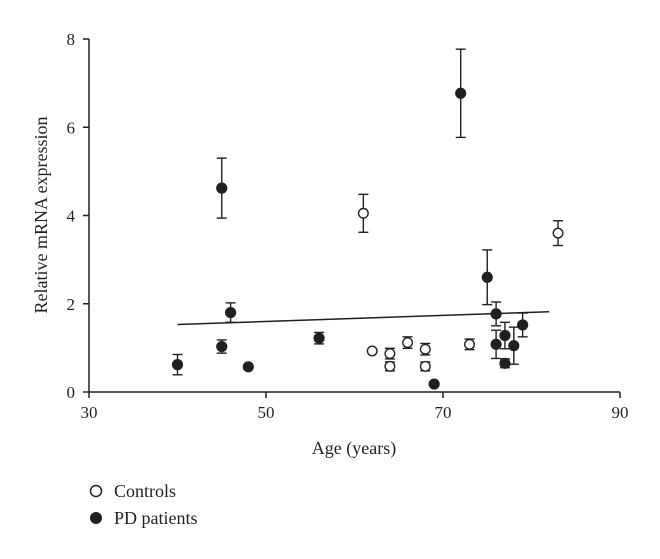 Image resolution: width=660 pixels, height=559 pixels. Describe the element at coordinates (363, 318) in the screenshot. I see `trendline` at that location.